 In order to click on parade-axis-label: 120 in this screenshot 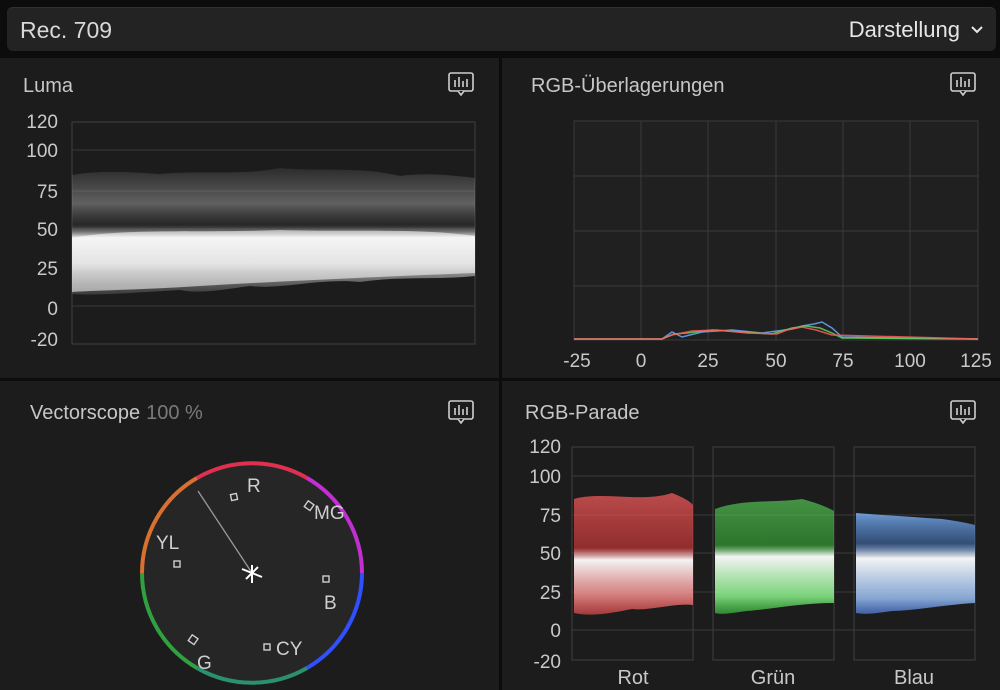, I will do `click(545, 447)`.